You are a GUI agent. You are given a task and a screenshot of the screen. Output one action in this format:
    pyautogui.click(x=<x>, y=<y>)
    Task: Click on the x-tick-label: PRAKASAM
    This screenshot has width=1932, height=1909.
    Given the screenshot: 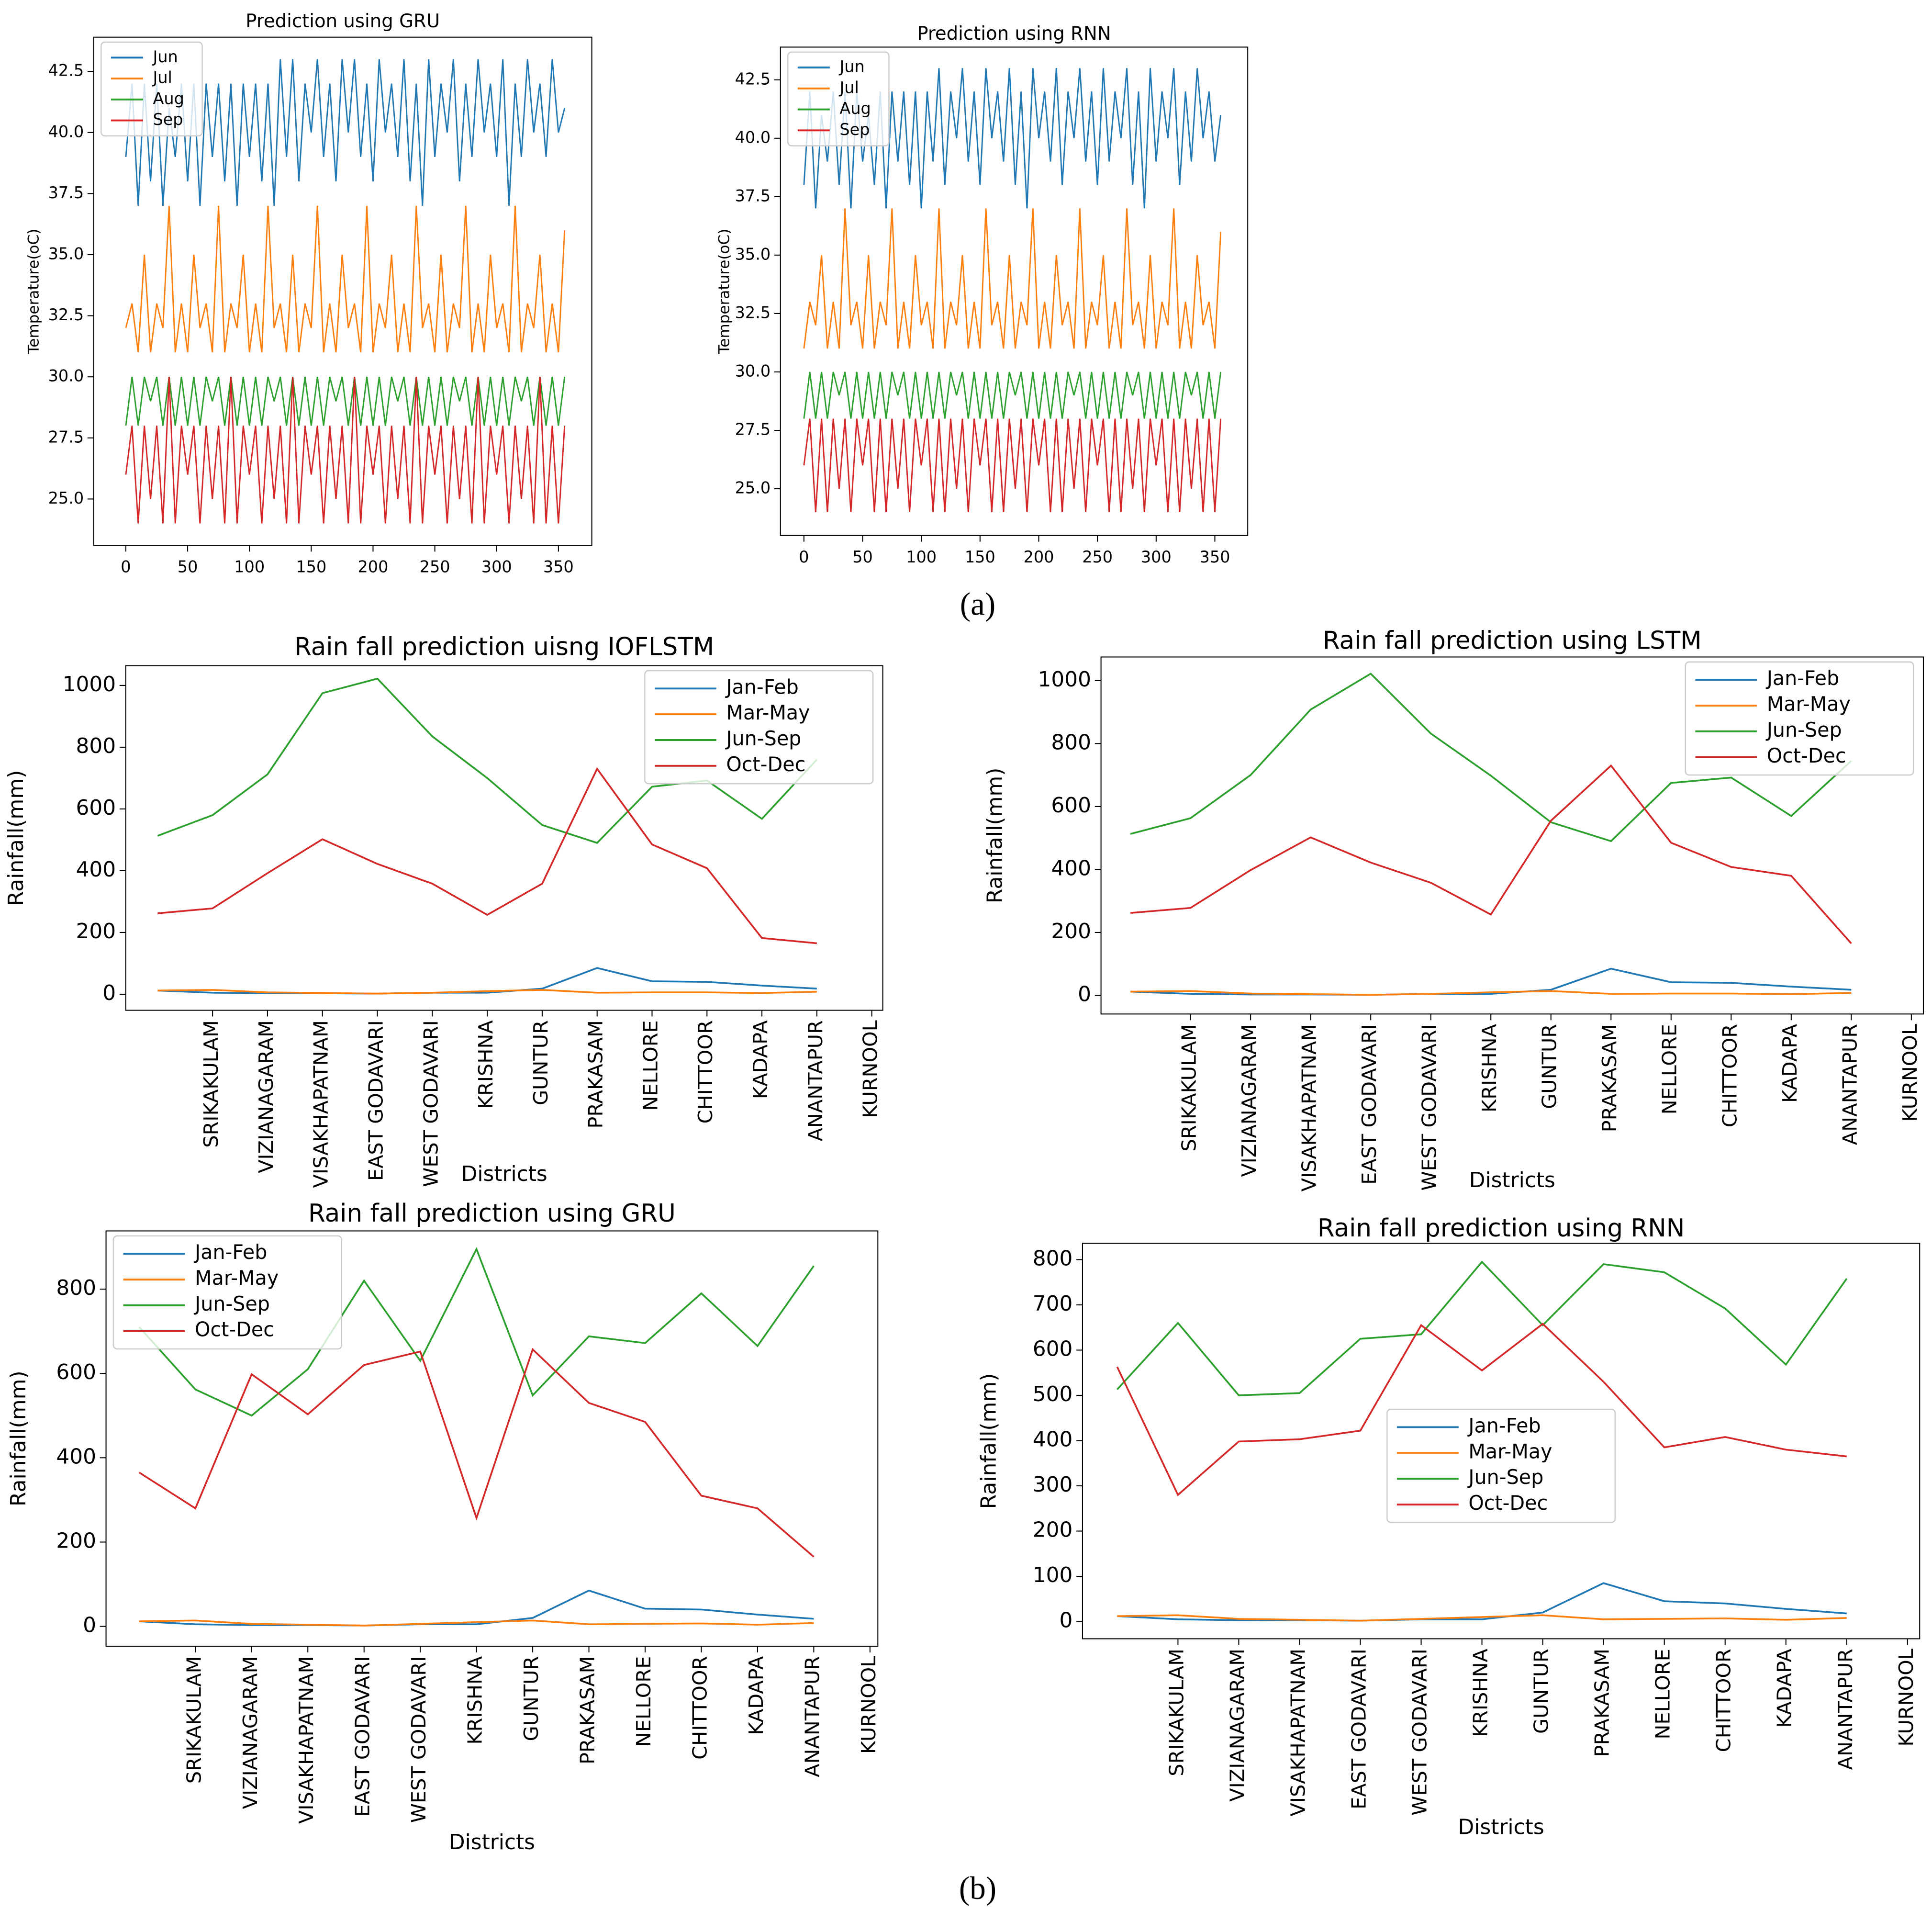 What is the action you would take?
    pyautogui.click(x=587, y=1710)
    